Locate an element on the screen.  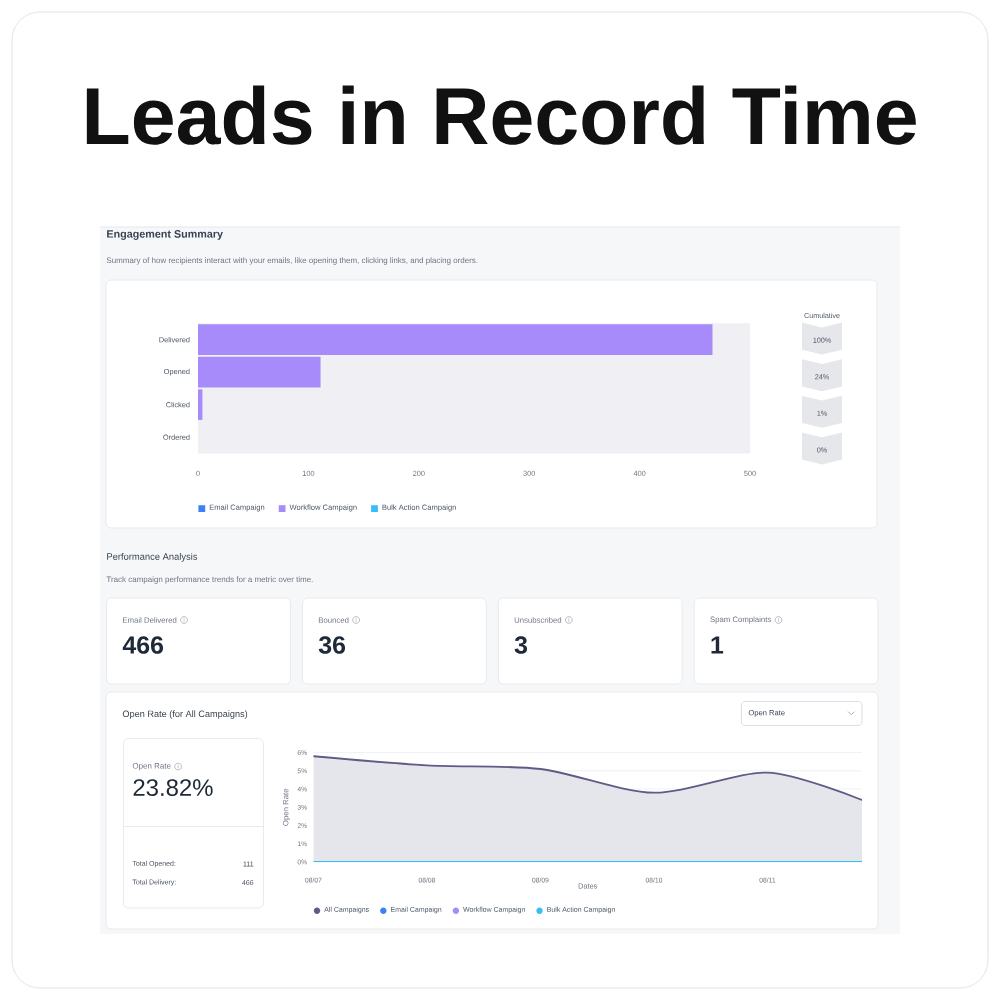
text: 36 is located at coordinates (332, 645).